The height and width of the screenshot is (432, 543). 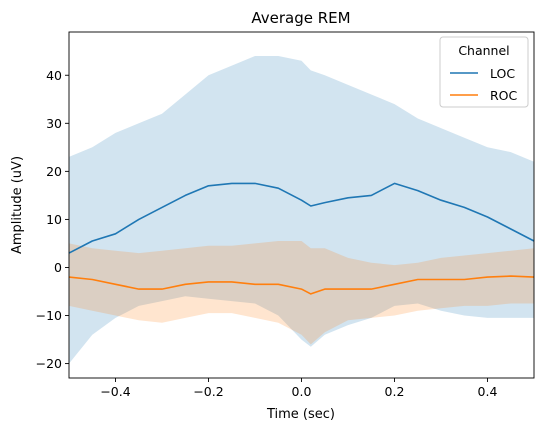 What do you see at coordinates (54, 123) in the screenshot?
I see `y-tick-label: 30` at bounding box center [54, 123].